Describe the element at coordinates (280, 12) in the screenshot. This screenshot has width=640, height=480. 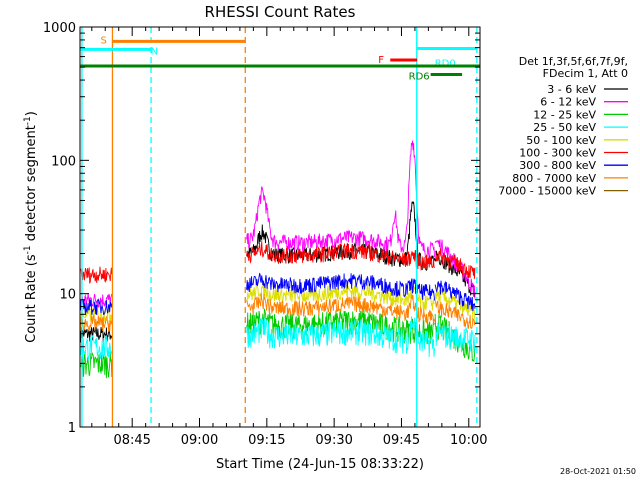
I see `chart-title: RHESSI Count Rates` at that location.